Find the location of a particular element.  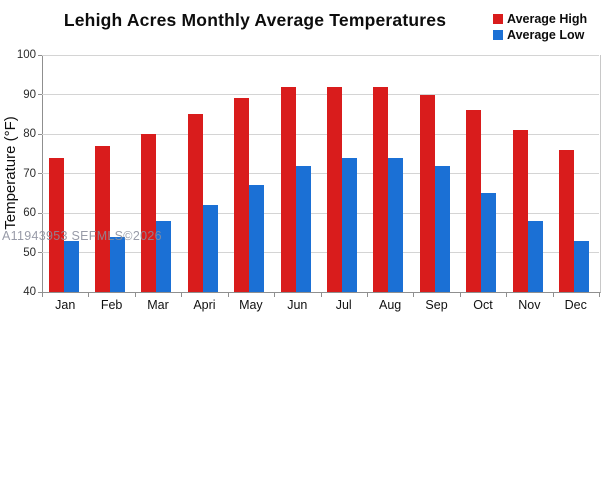

bar-average-low-dec is located at coordinates (582, 266).